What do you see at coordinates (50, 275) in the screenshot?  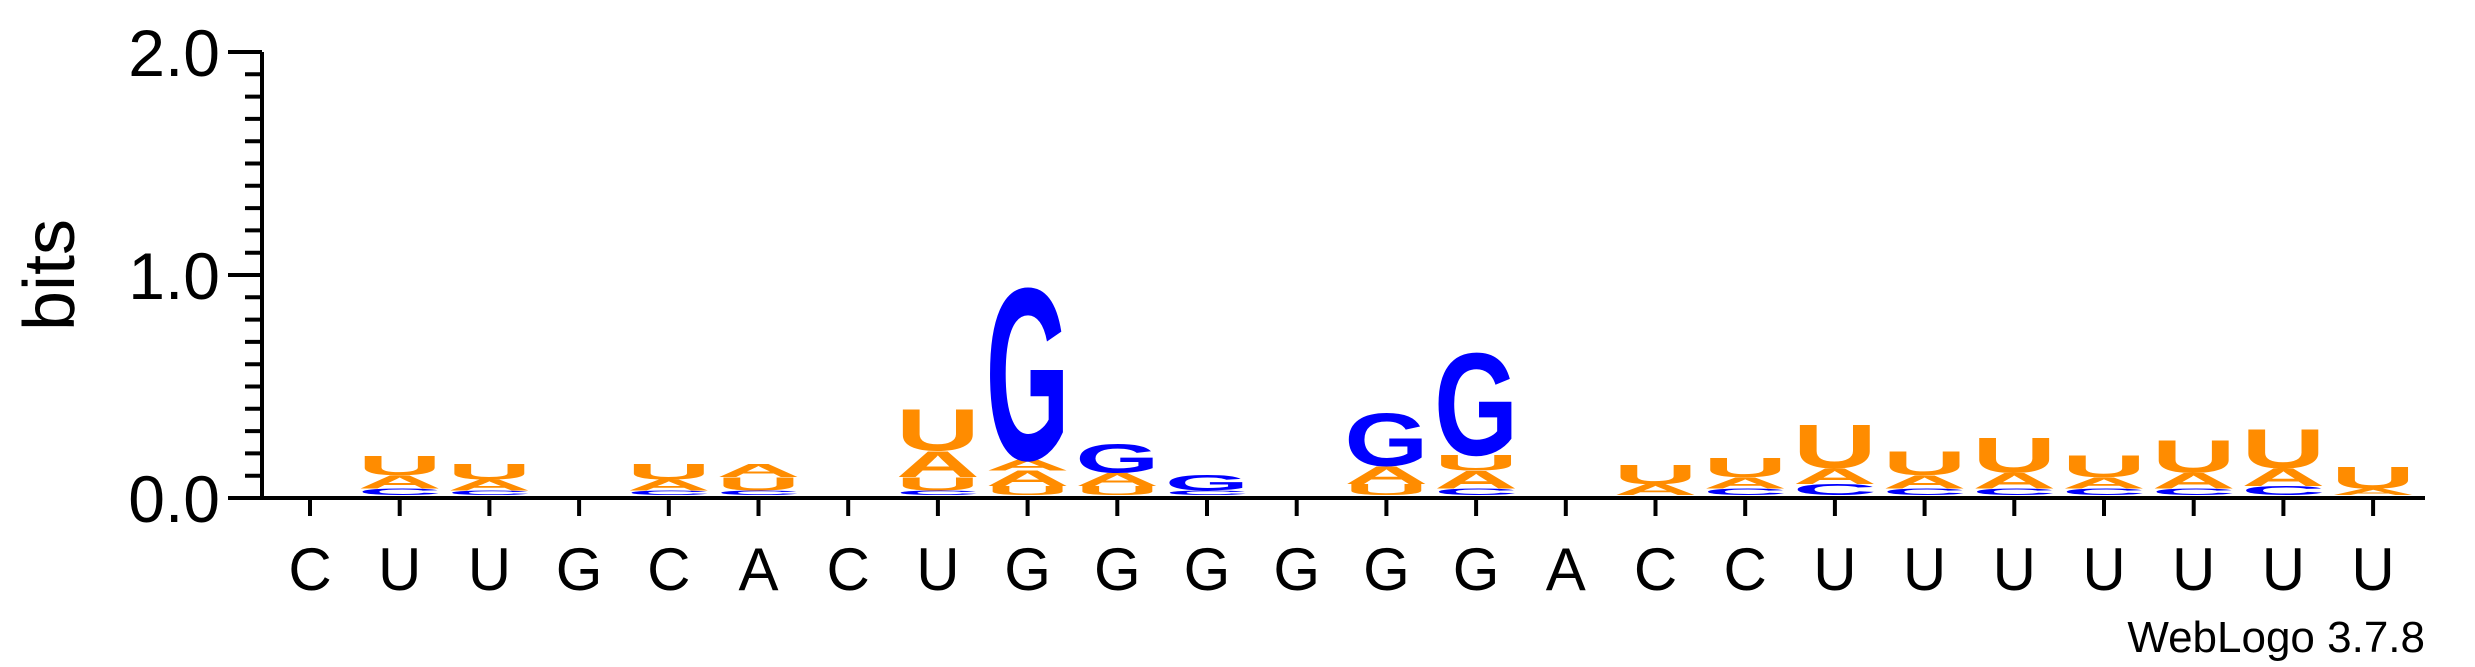 I see `y-axis-label: bits` at bounding box center [50, 275].